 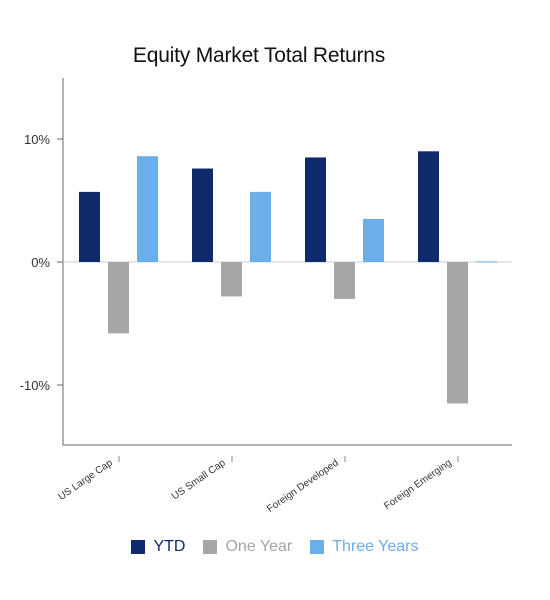 What do you see at coordinates (457, 333) in the screenshot?
I see `bar-one-year-foreign-emerging` at bounding box center [457, 333].